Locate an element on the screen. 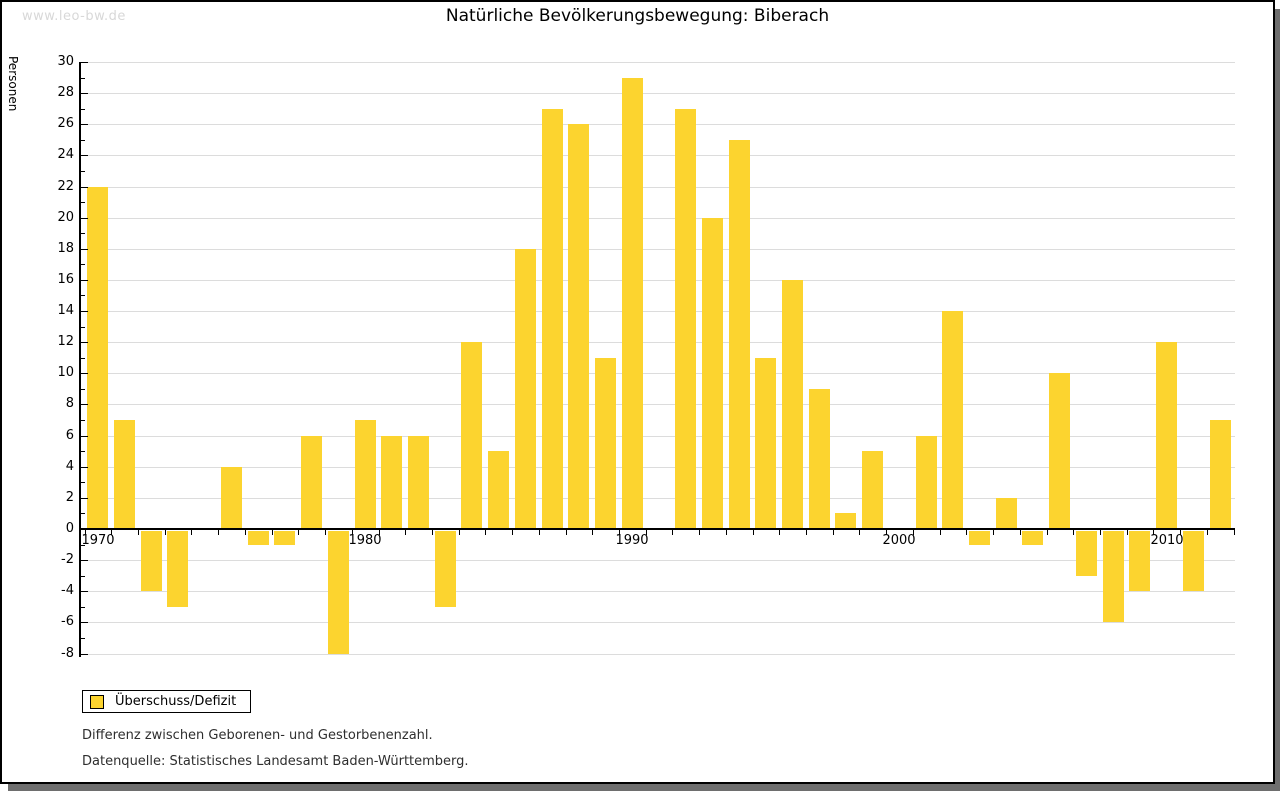 This screenshot has width=1280, height=791. gridline--4 is located at coordinates (657, 591).